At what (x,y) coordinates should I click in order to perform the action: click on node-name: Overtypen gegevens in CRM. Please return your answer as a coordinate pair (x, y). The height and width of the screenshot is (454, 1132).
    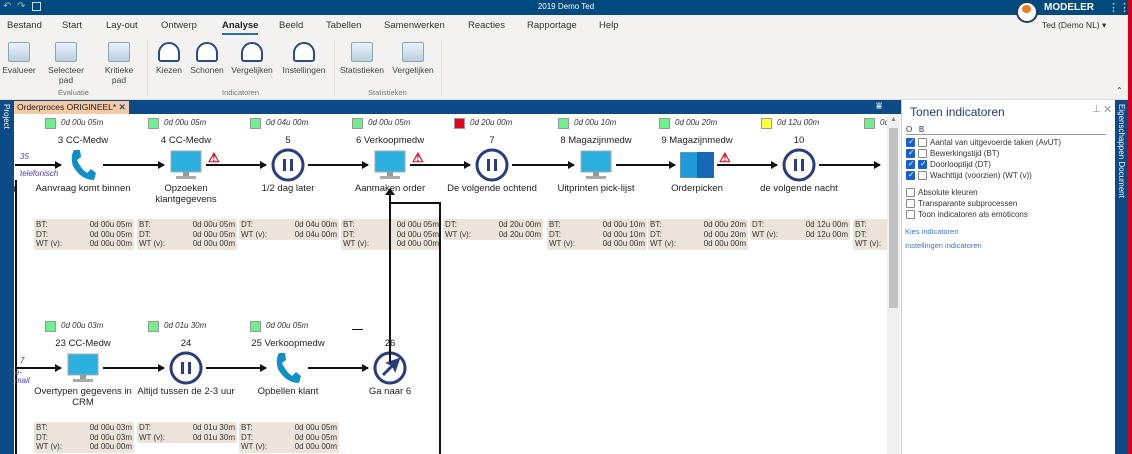
    Looking at the image, I should click on (83, 397).